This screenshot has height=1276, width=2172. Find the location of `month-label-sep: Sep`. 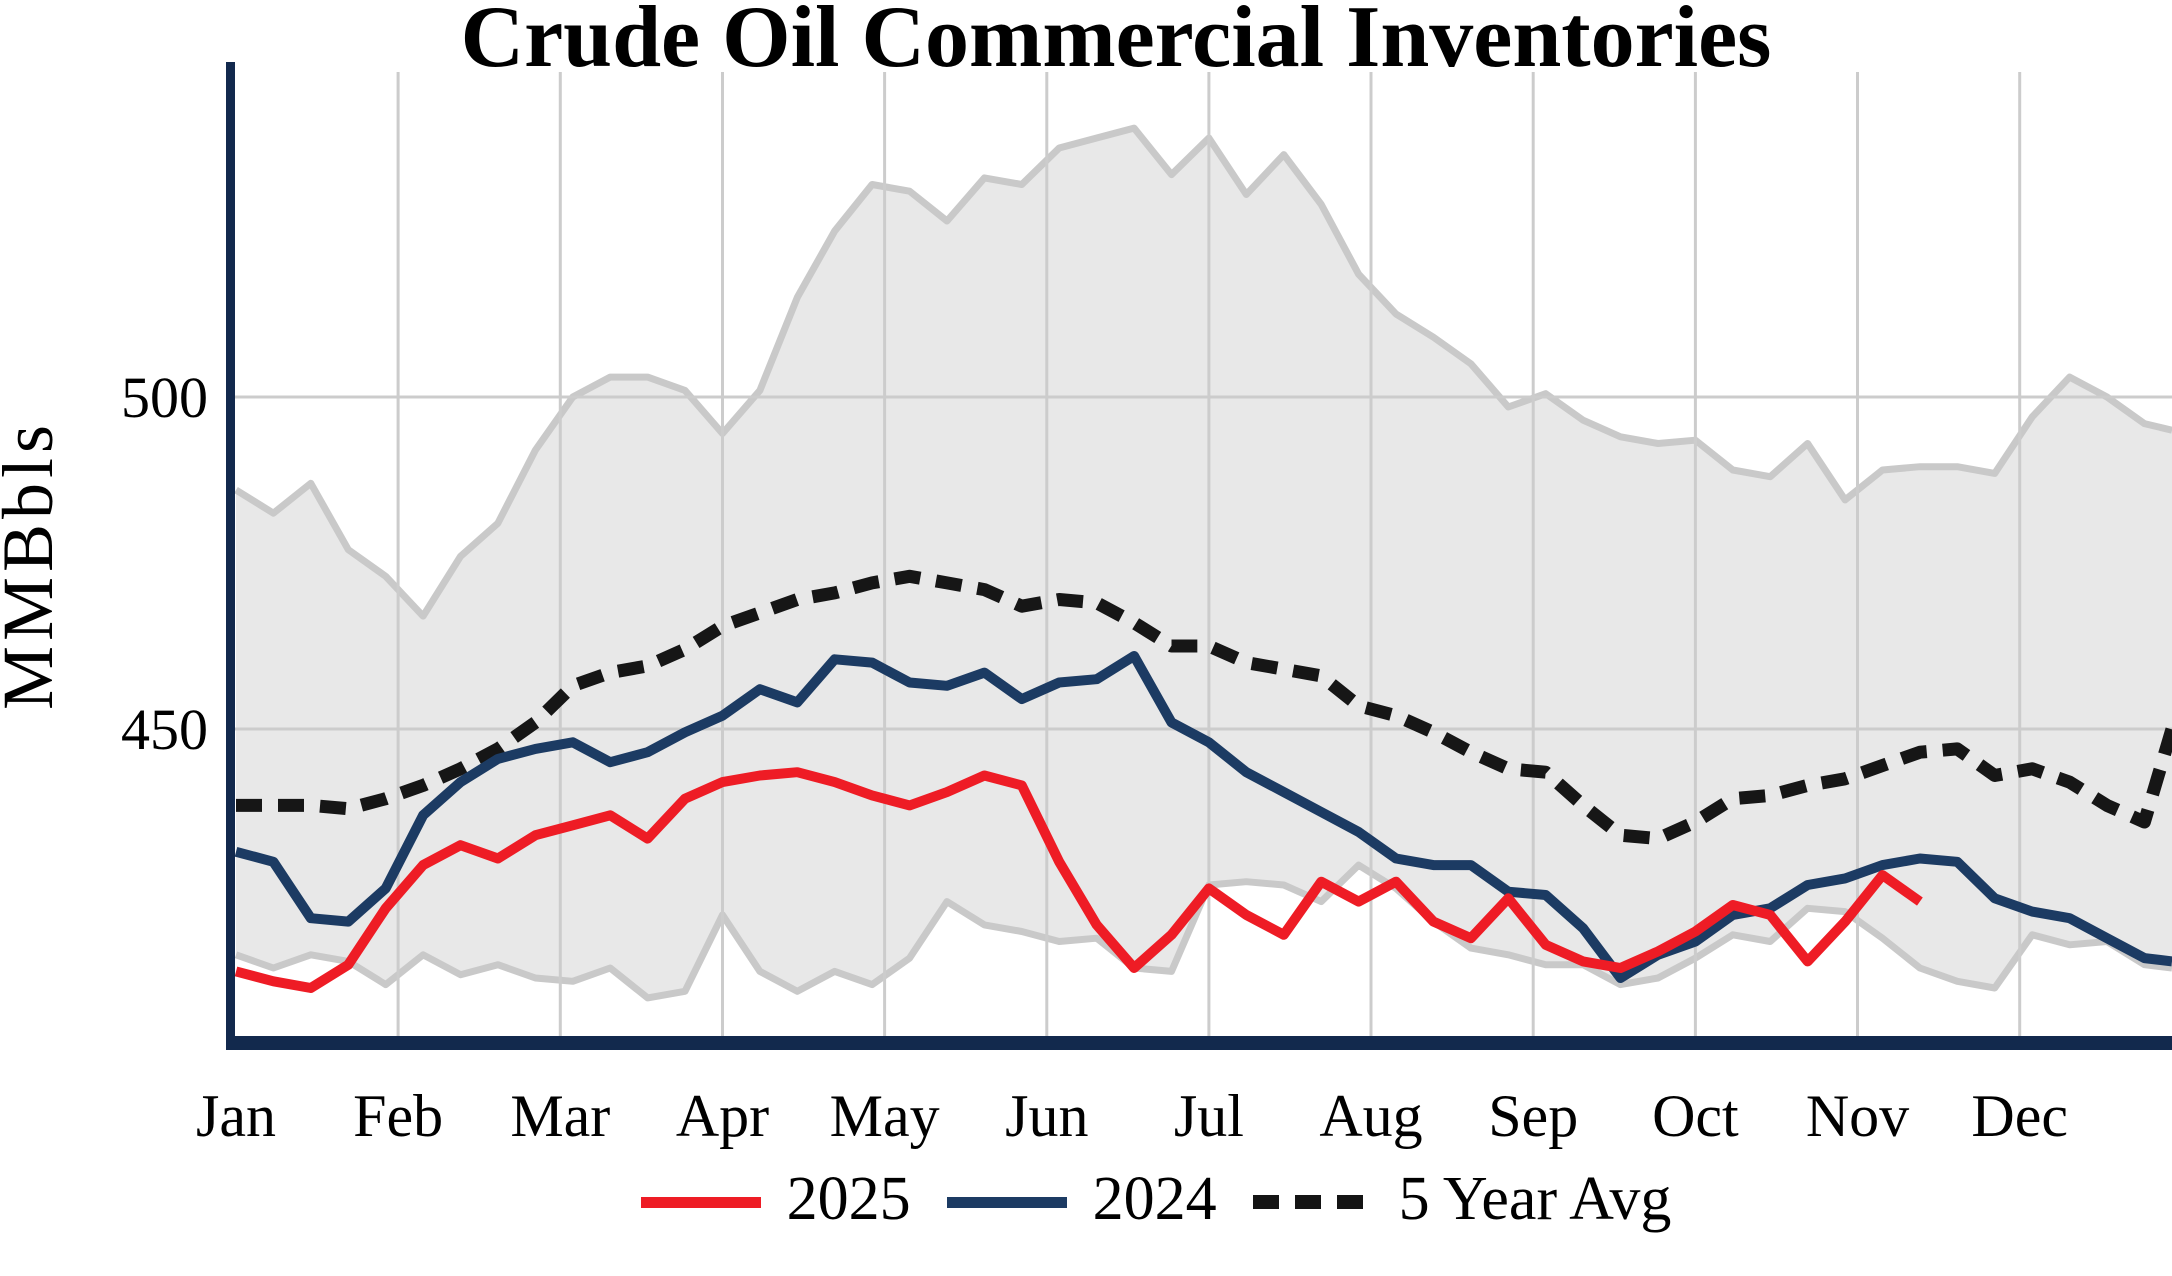

month-label-sep: Sep is located at coordinates (1533, 1116).